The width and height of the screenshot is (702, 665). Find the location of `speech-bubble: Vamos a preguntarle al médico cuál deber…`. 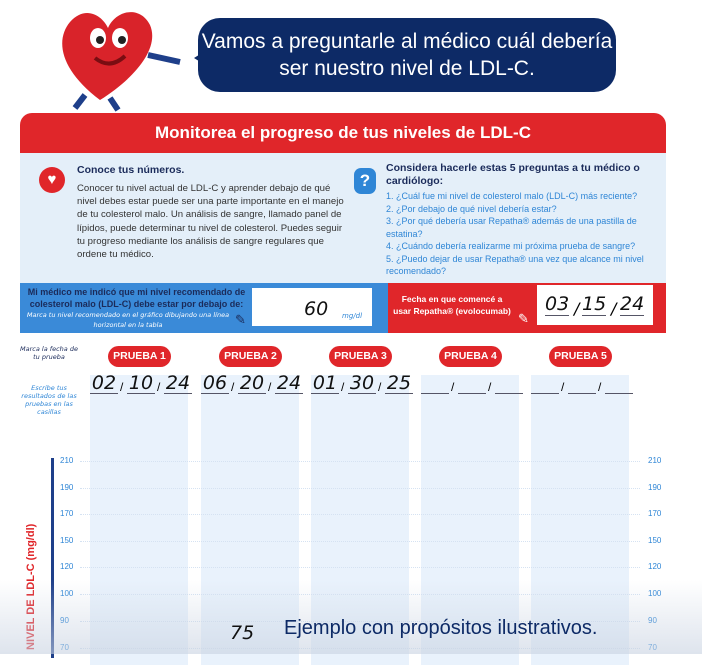

speech-bubble: Vamos a preguntarle al médico cuál deber… is located at coordinates (405, 55).